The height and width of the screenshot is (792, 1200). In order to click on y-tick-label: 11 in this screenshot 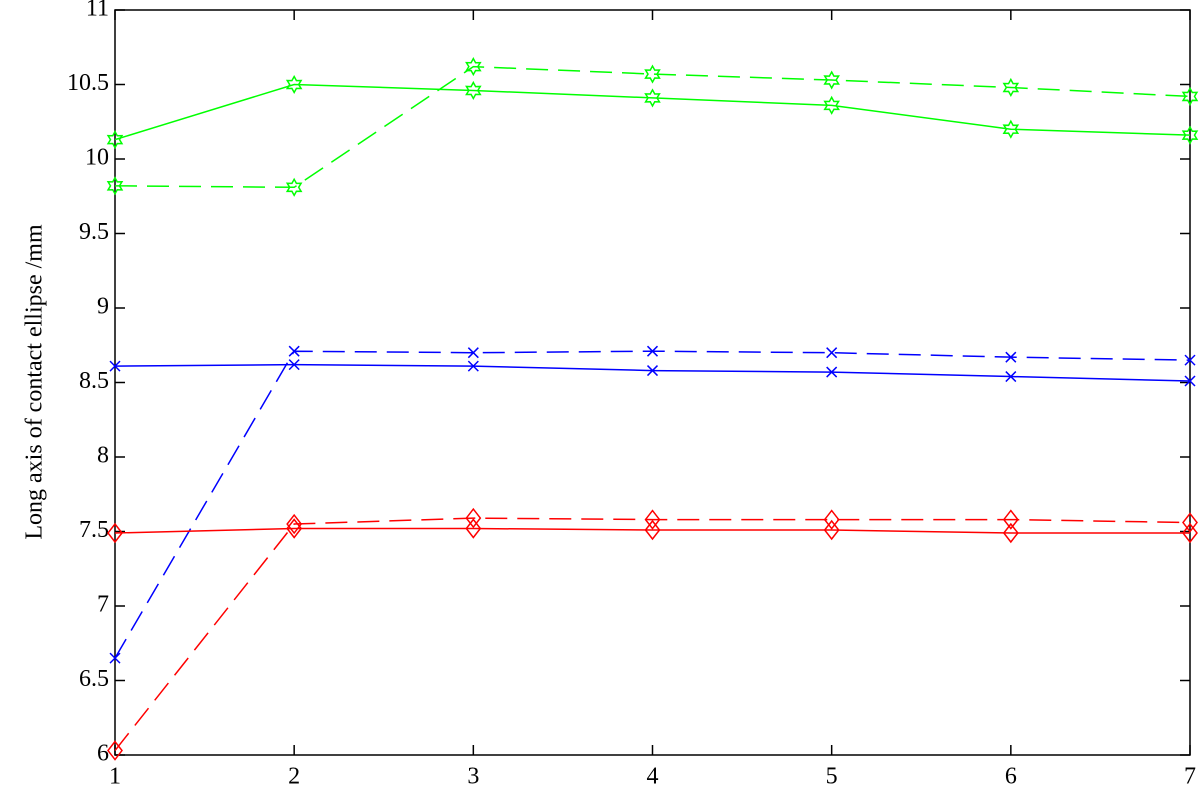, I will do `click(97, 11)`.